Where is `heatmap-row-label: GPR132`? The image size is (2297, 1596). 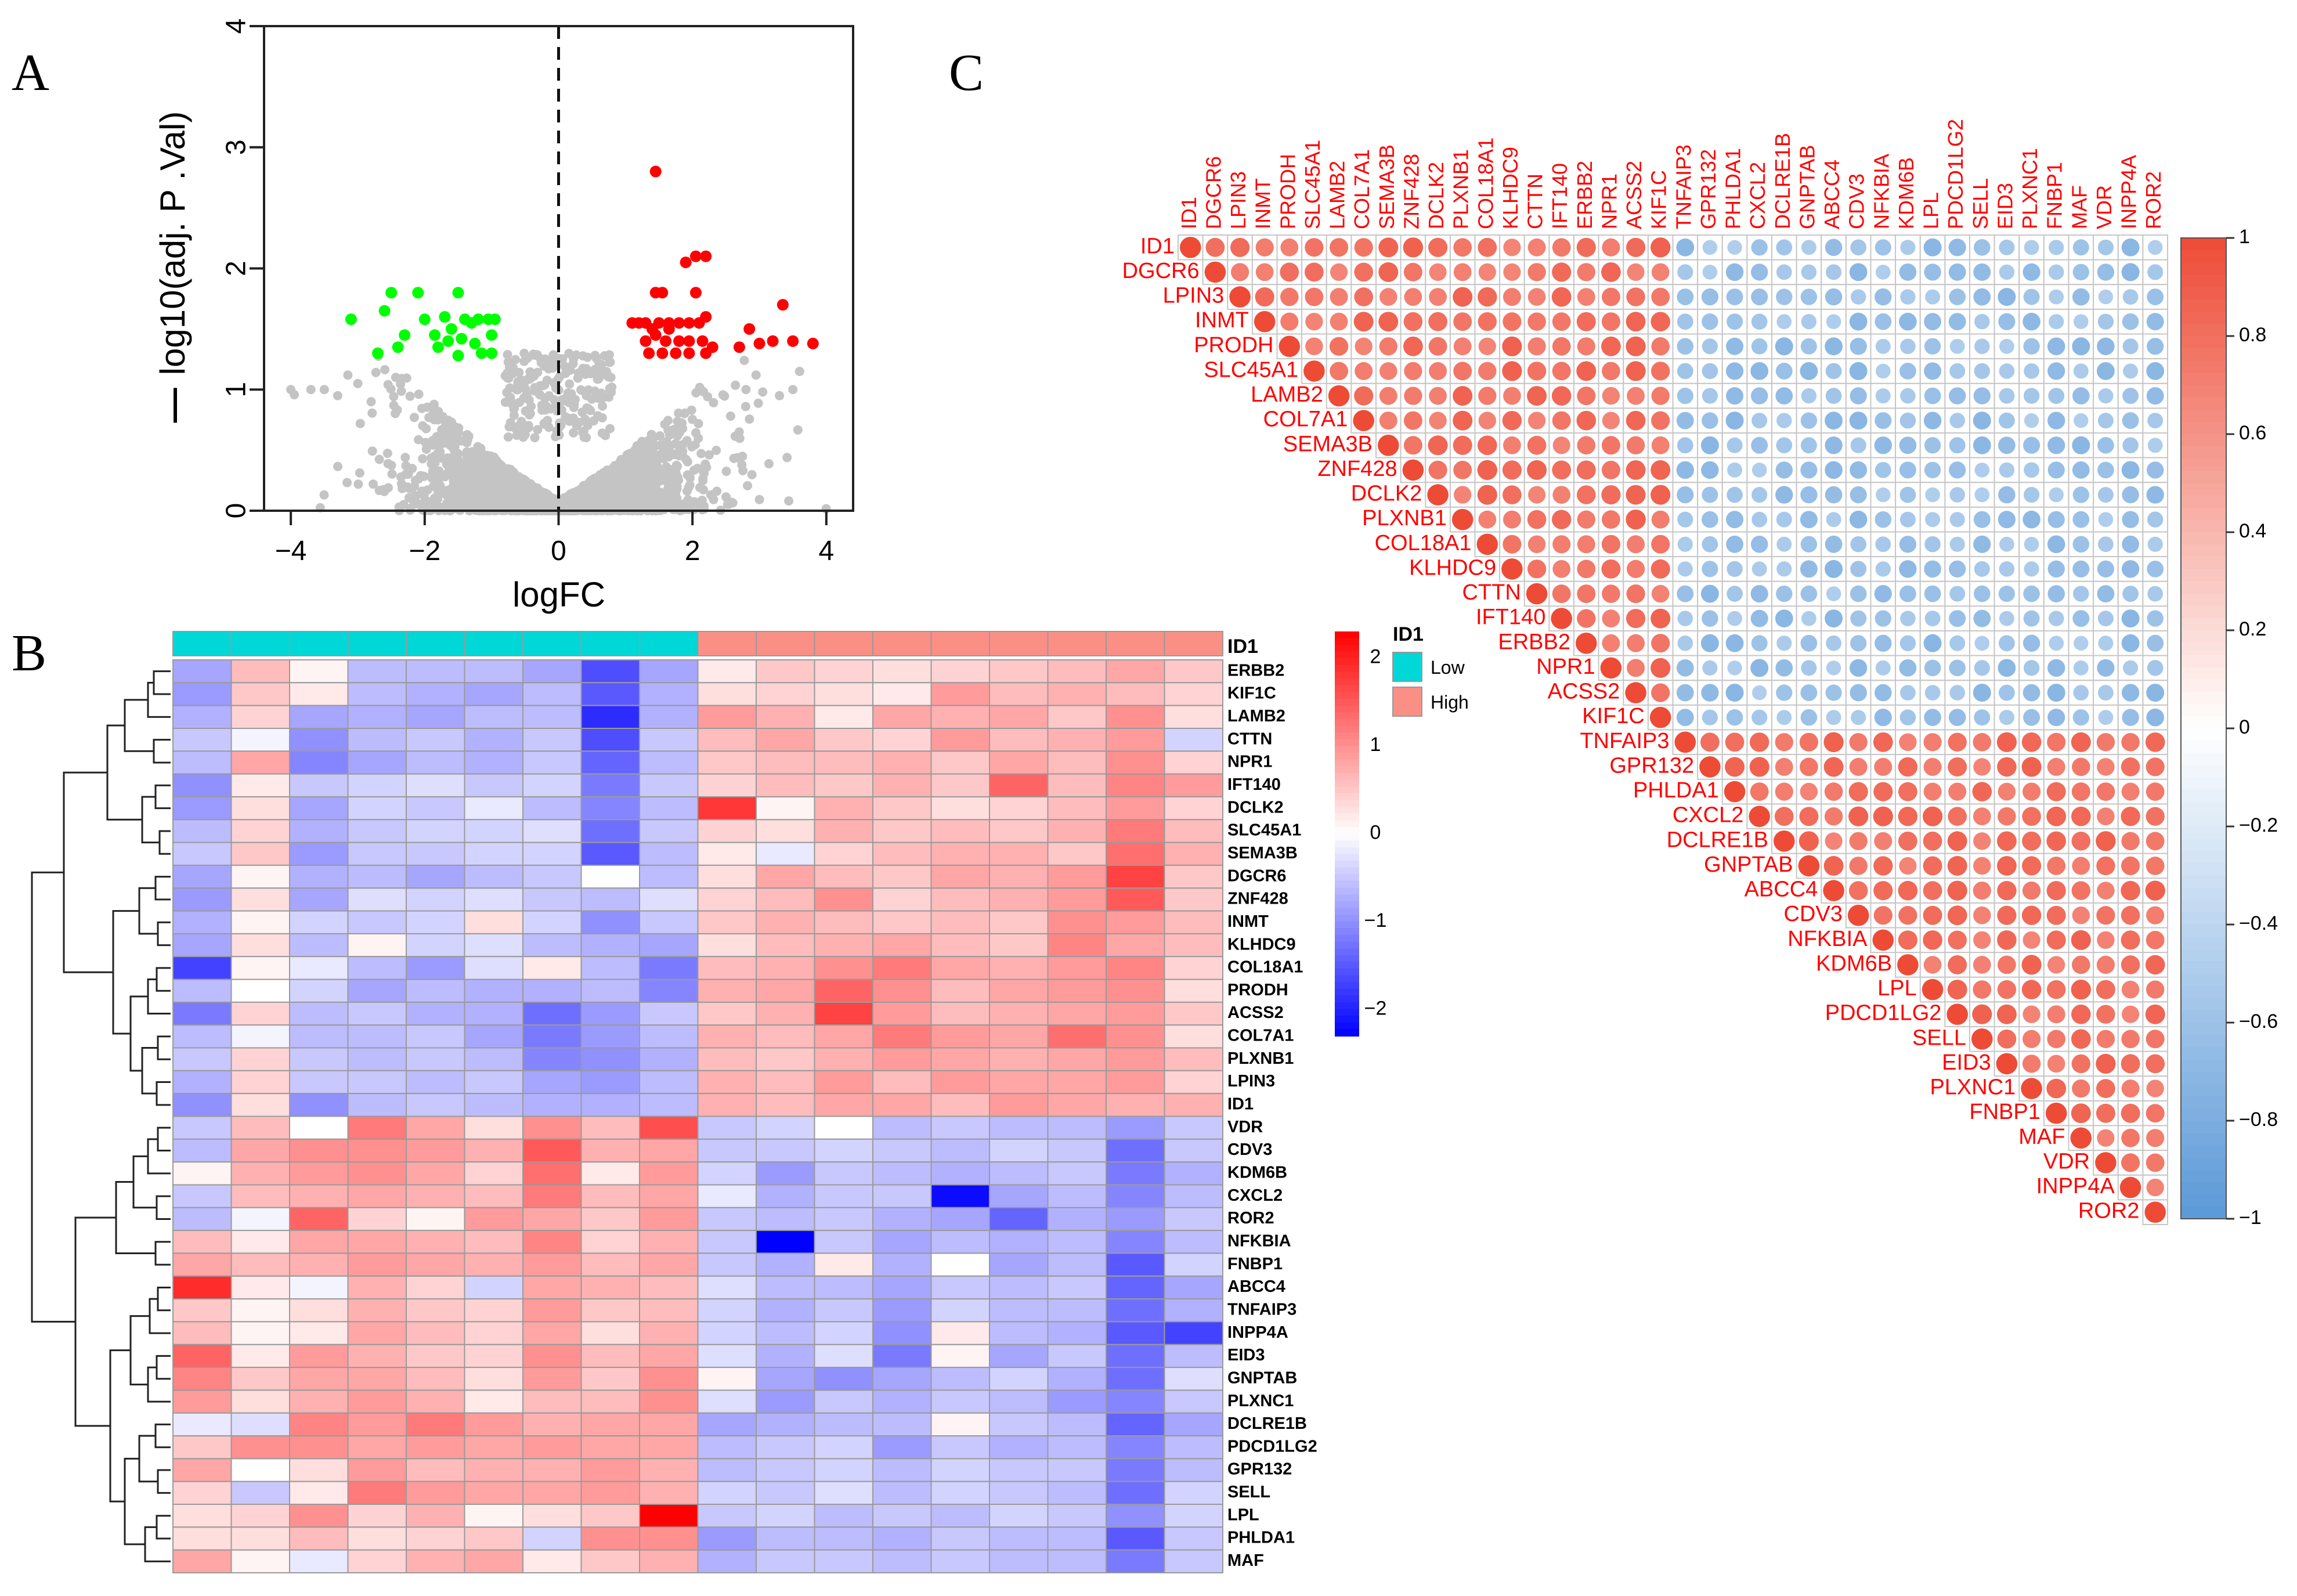
heatmap-row-label: GPR132 is located at coordinates (1259, 1469).